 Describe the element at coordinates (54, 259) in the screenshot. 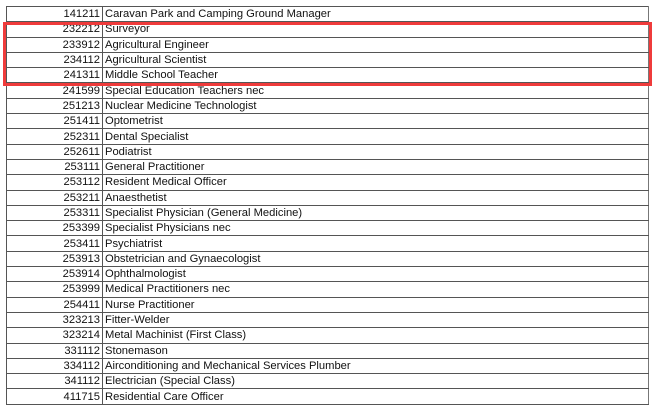

I see `occupation-code: 253913` at that location.